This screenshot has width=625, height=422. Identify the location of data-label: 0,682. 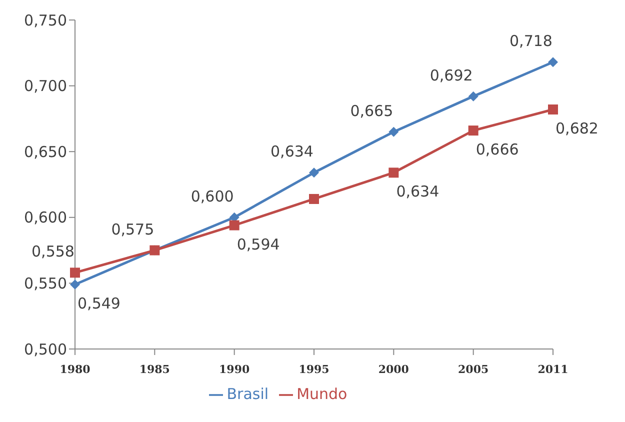
(577, 128).